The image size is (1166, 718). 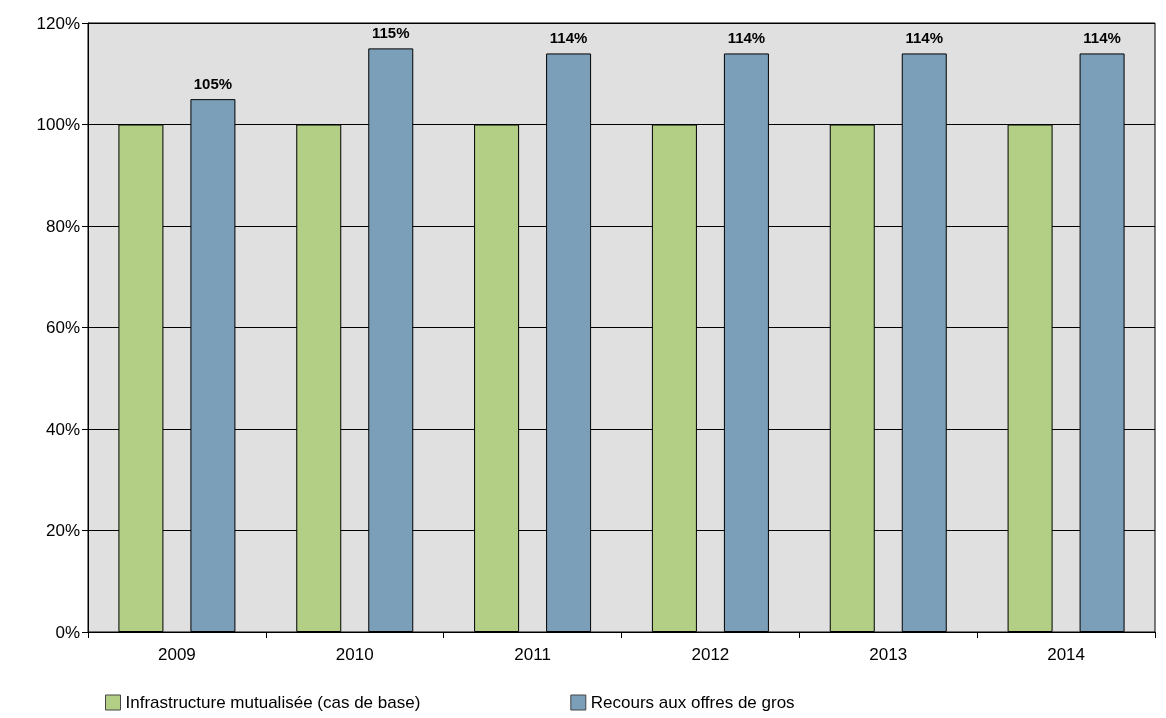 What do you see at coordinates (354, 654) in the screenshot?
I see `x-tick-label: 2010` at bounding box center [354, 654].